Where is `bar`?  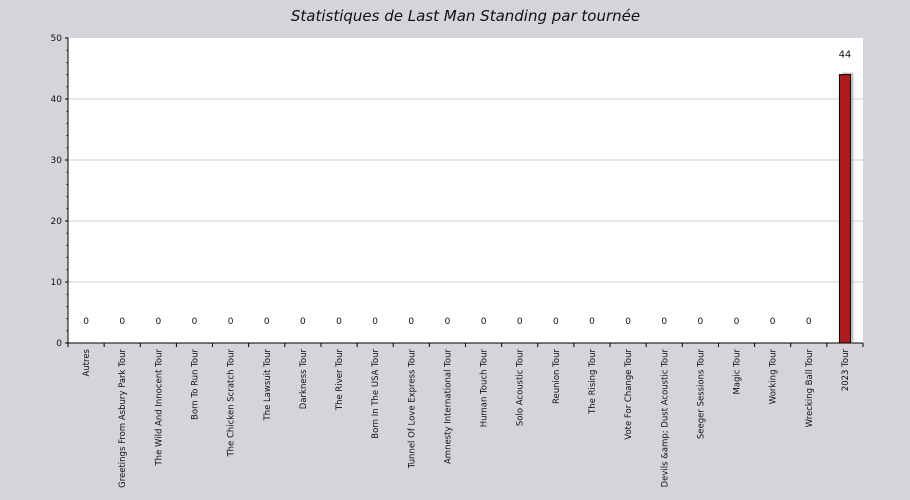 bar is located at coordinates (844, 209).